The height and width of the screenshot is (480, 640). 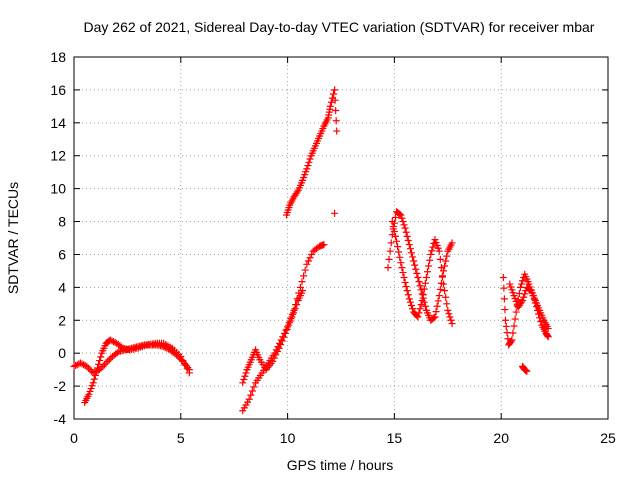 What do you see at coordinates (60, 419) in the screenshot?
I see `y-tick-label: -4` at bounding box center [60, 419].